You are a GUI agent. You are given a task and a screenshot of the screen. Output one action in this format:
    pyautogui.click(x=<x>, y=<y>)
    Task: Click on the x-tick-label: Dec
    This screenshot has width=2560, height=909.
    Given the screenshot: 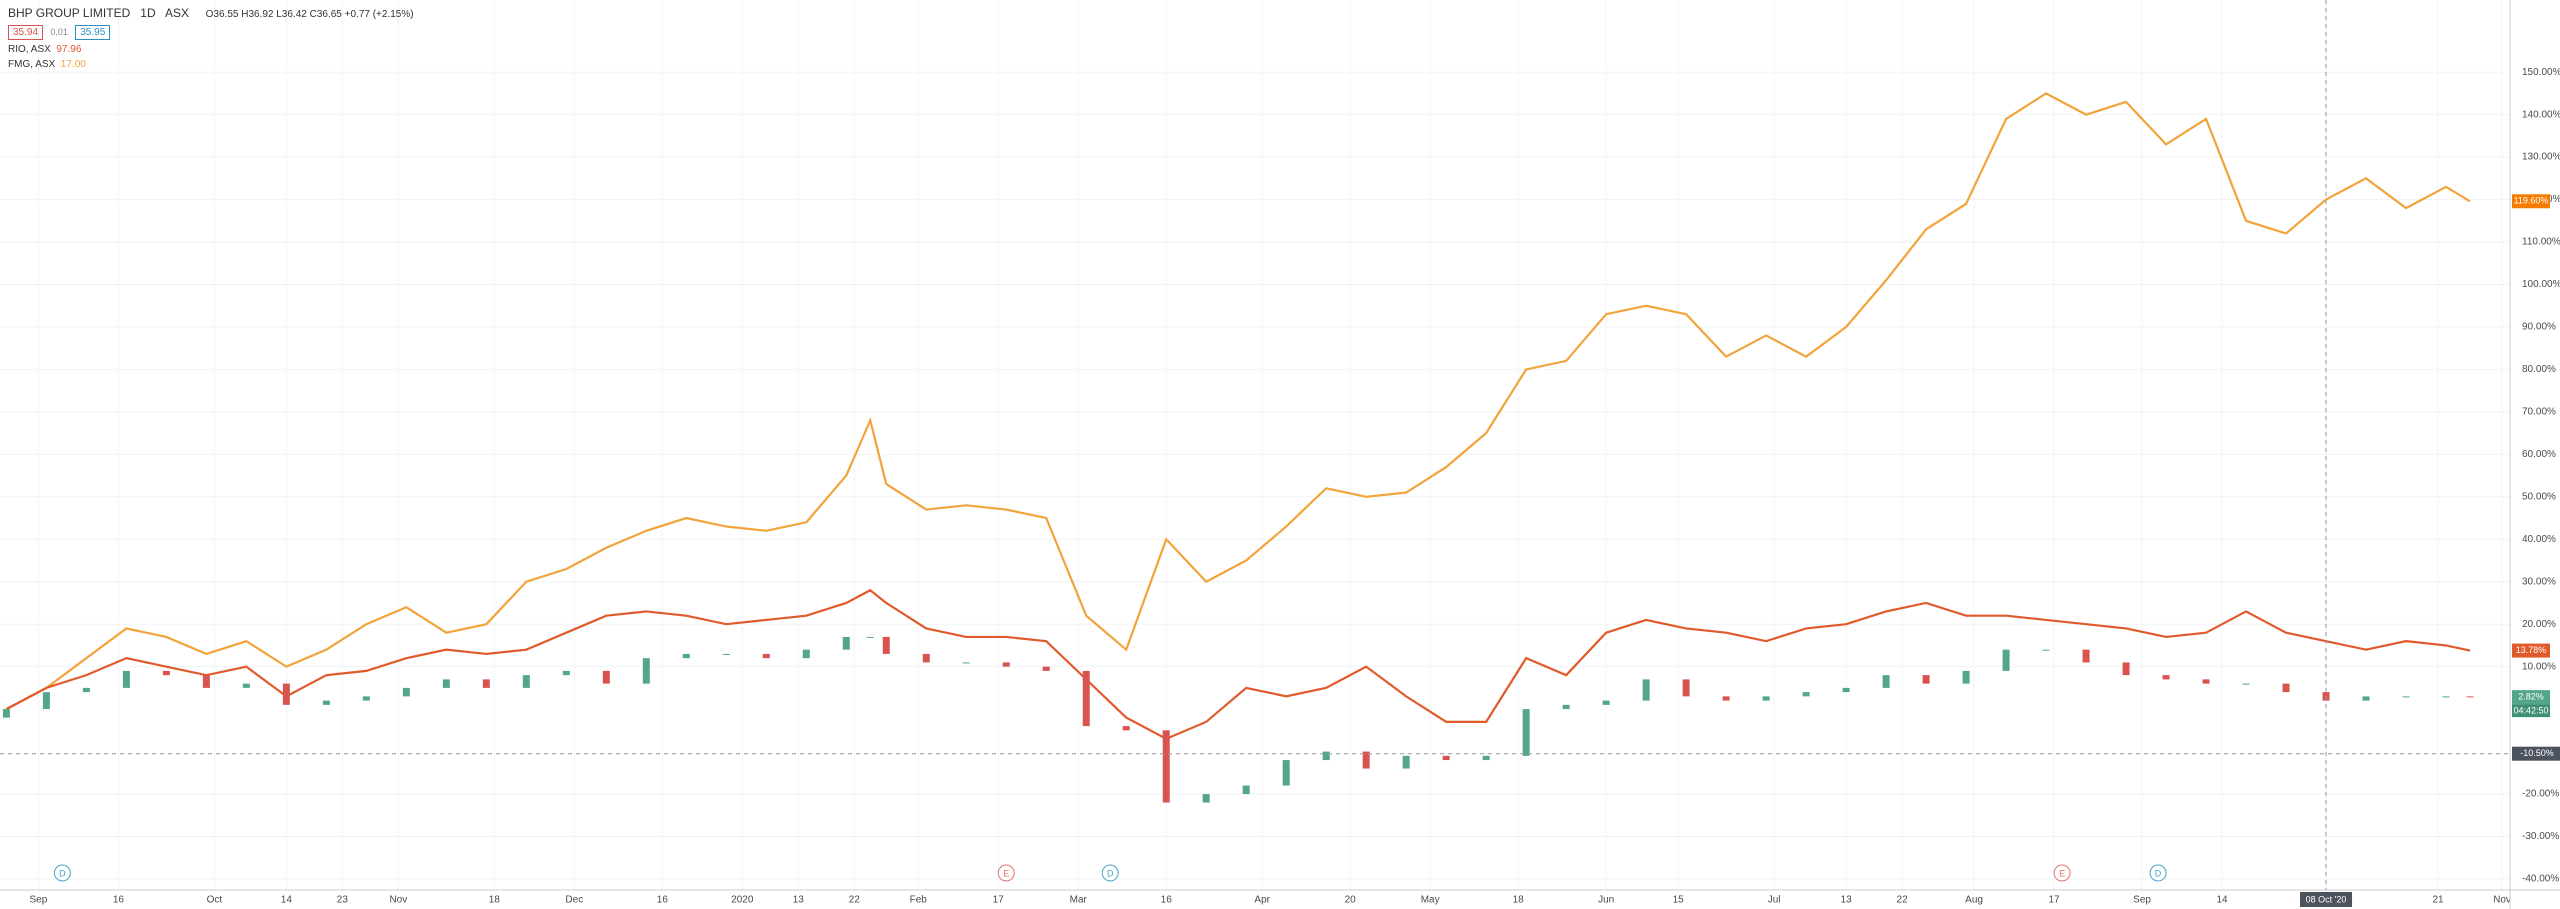 What is the action you would take?
    pyautogui.click(x=574, y=900)
    